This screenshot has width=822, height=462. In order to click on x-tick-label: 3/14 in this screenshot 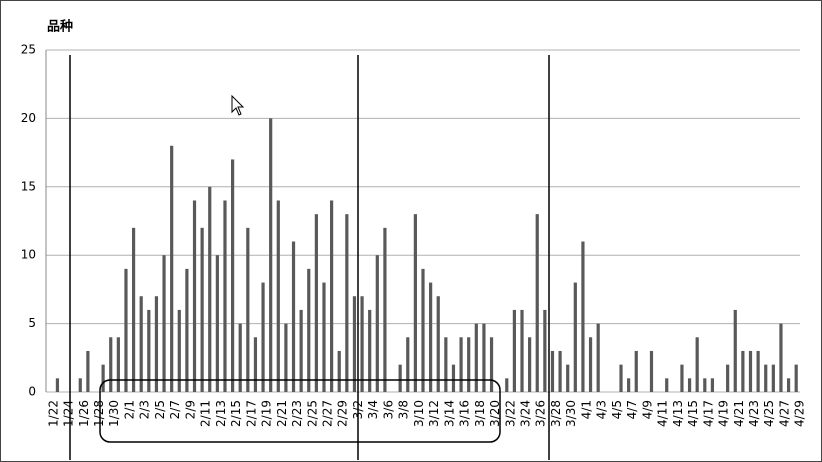, I will do `click(449, 413)`.